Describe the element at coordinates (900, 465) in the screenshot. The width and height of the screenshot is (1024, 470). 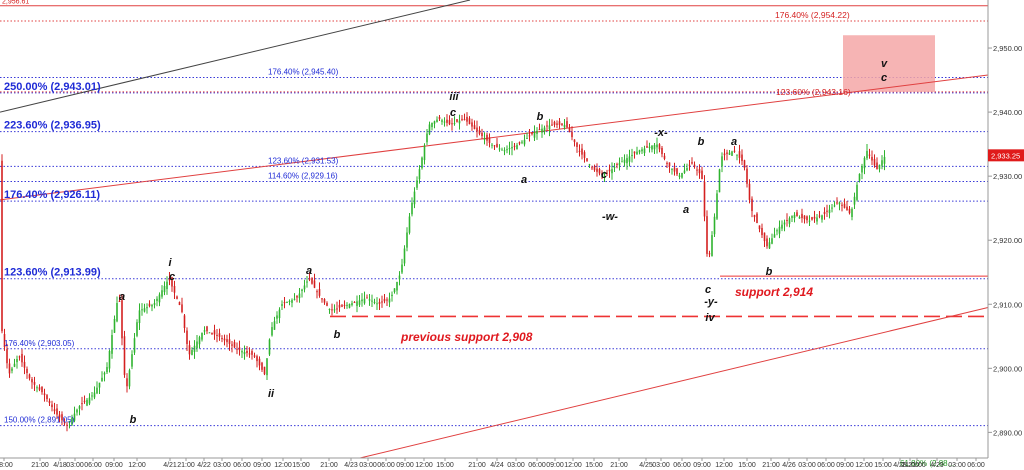
I see `x-tick-label: 4/28` at that location.